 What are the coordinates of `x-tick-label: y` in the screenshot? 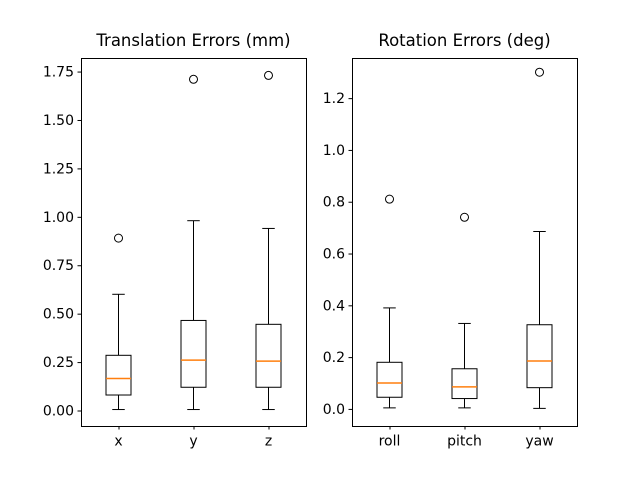 It's located at (193, 442).